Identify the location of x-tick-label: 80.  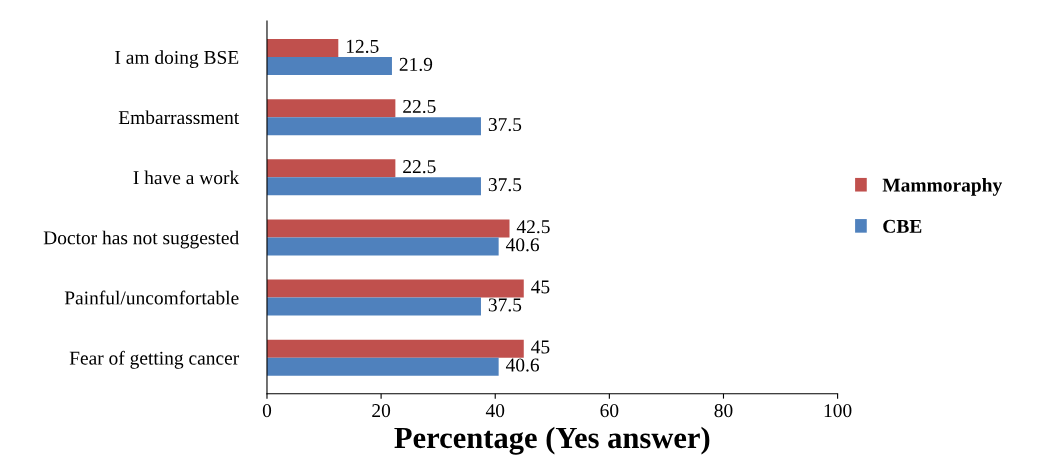
(723, 411).